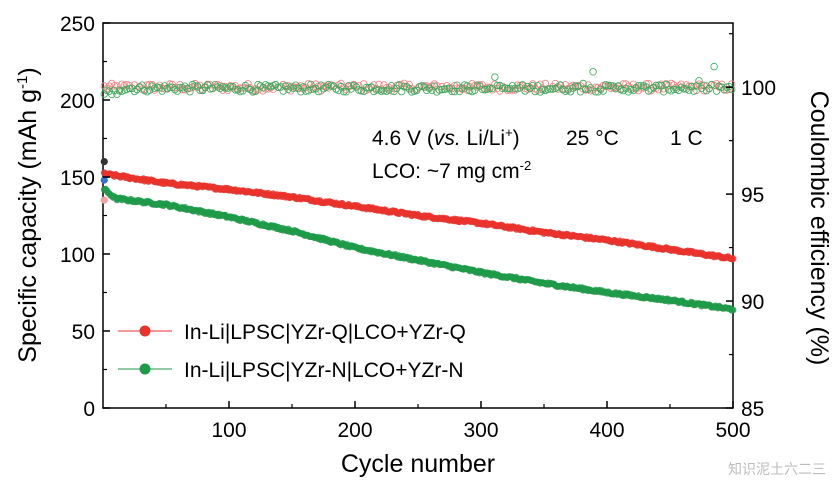  What do you see at coordinates (77, 101) in the screenshot?
I see `y-left-tick-label: 200` at bounding box center [77, 101].